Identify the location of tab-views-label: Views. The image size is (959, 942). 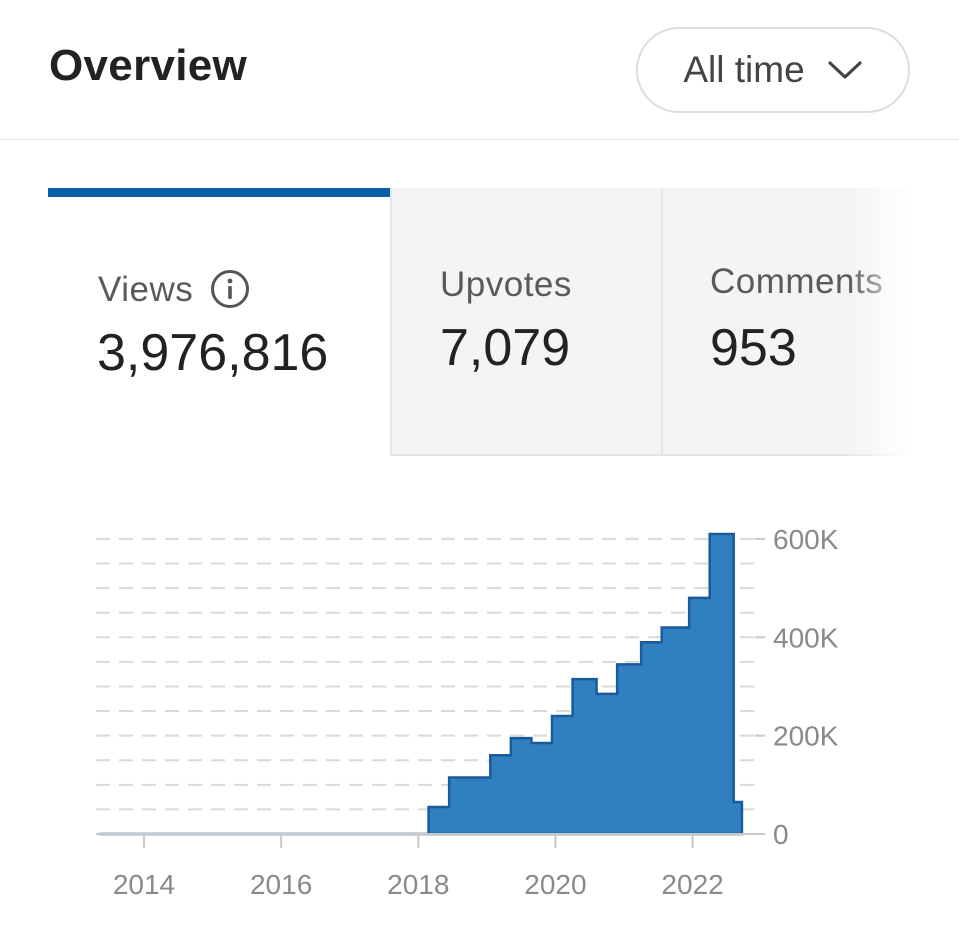
(146, 289).